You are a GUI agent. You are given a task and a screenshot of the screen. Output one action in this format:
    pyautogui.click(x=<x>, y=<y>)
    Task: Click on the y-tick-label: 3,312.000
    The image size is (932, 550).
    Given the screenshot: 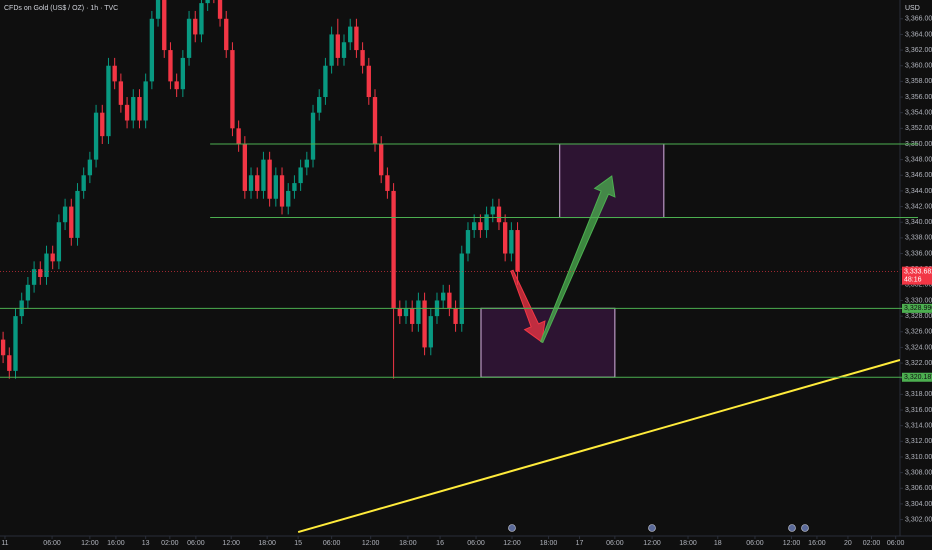 What is the action you would take?
    pyautogui.click(x=918, y=441)
    